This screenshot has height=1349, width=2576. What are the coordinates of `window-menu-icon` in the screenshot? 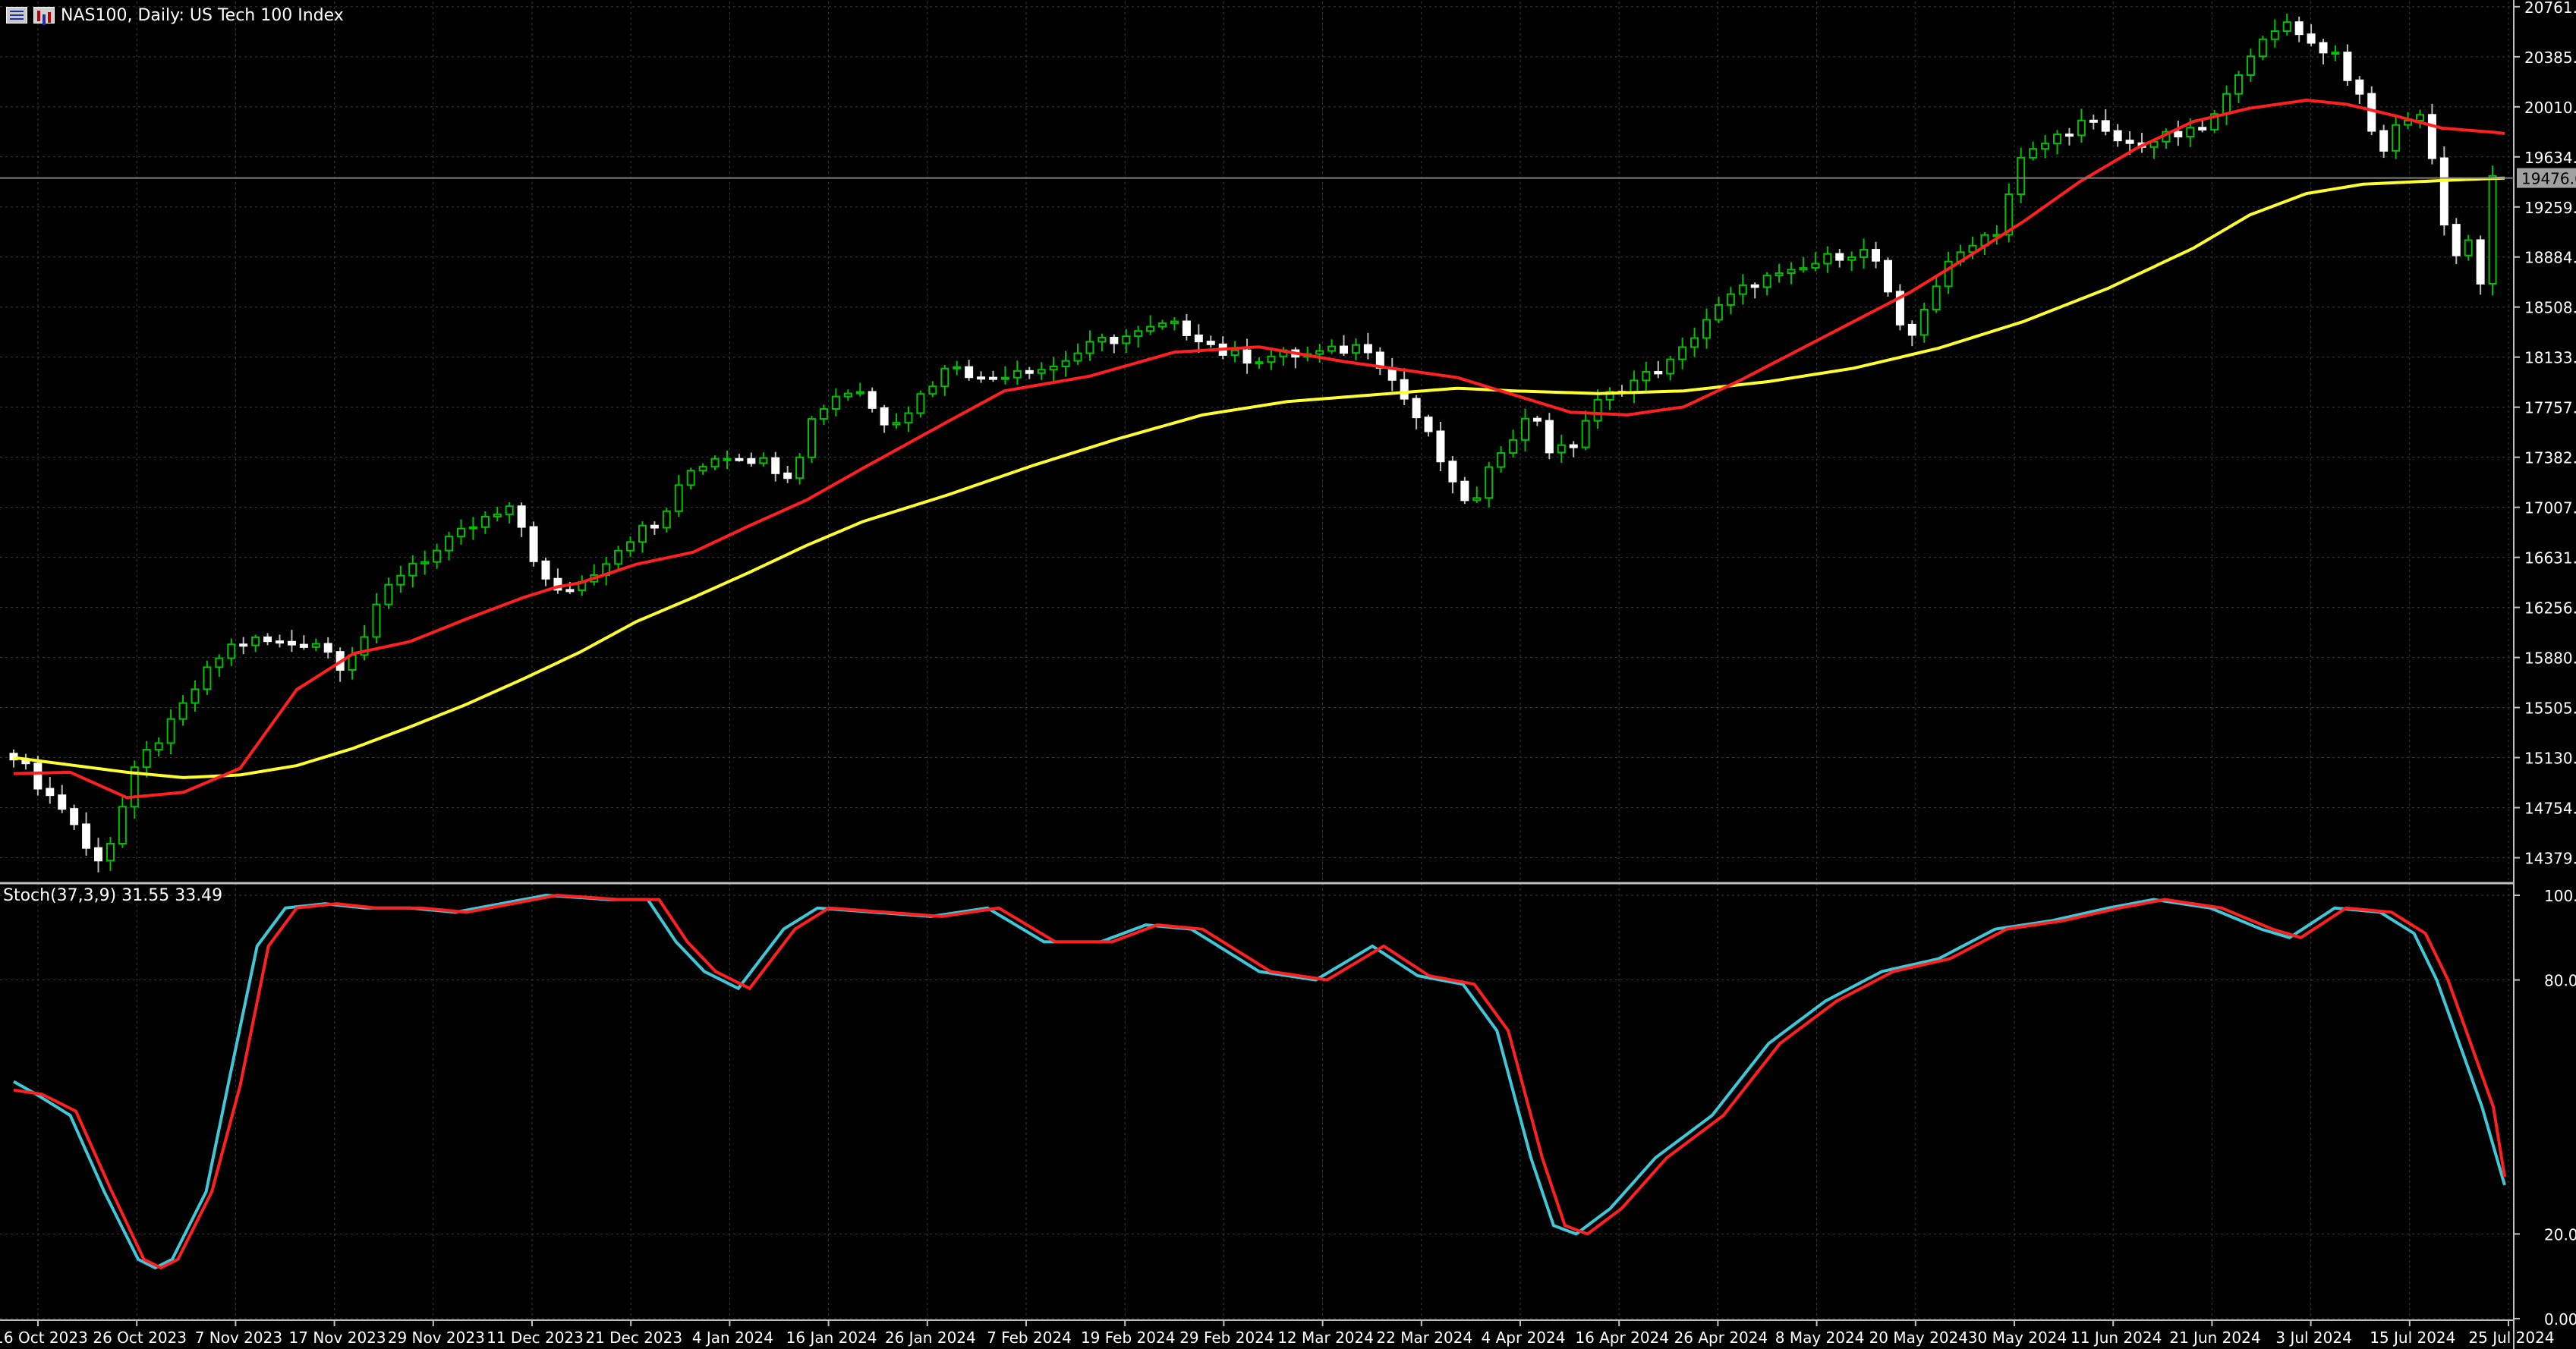 It's located at (16, 15).